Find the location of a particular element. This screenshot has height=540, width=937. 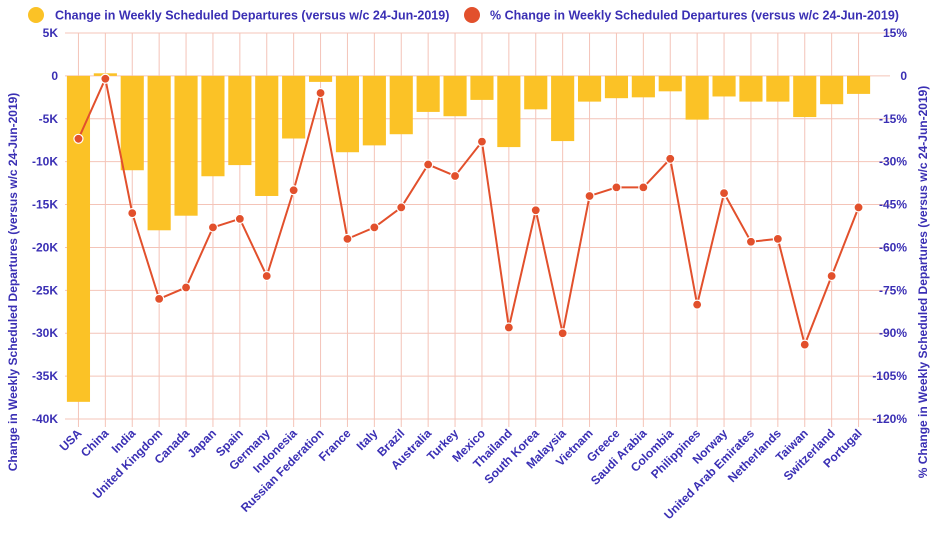

line-point-taiwan is located at coordinates (804, 344).